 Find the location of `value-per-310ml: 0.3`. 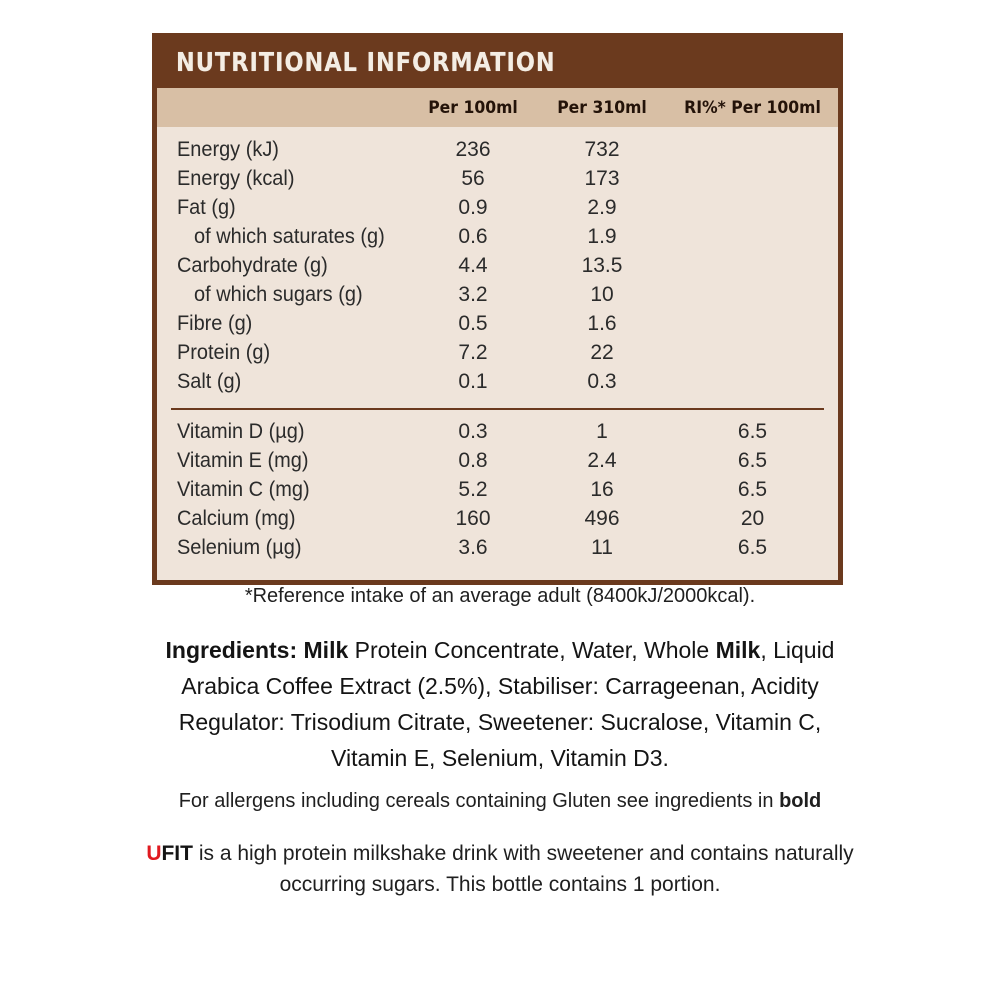

value-per-310ml: 0.3 is located at coordinates (602, 381).